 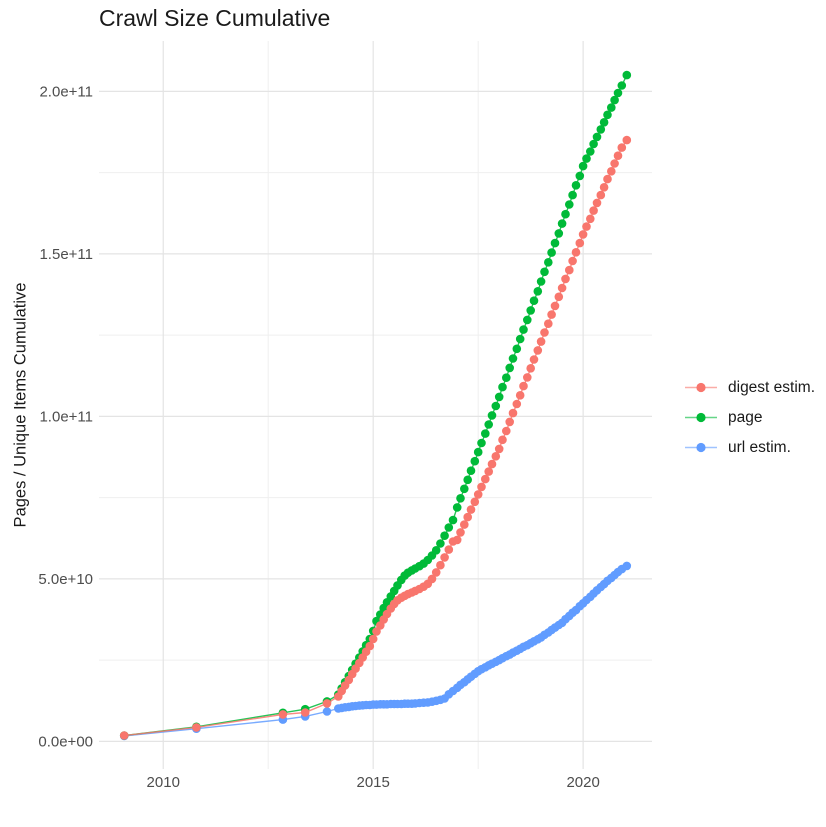 I want to click on legend-item-page: page, so click(x=749, y=417).